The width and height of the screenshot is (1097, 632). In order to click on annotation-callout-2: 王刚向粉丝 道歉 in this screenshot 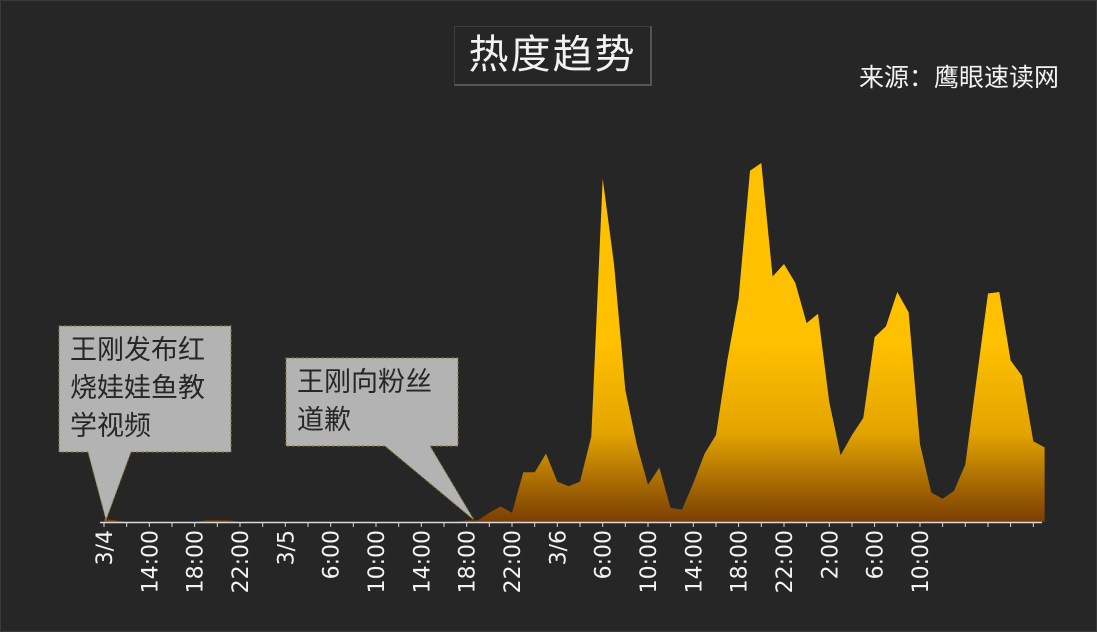, I will do `click(364, 401)`.